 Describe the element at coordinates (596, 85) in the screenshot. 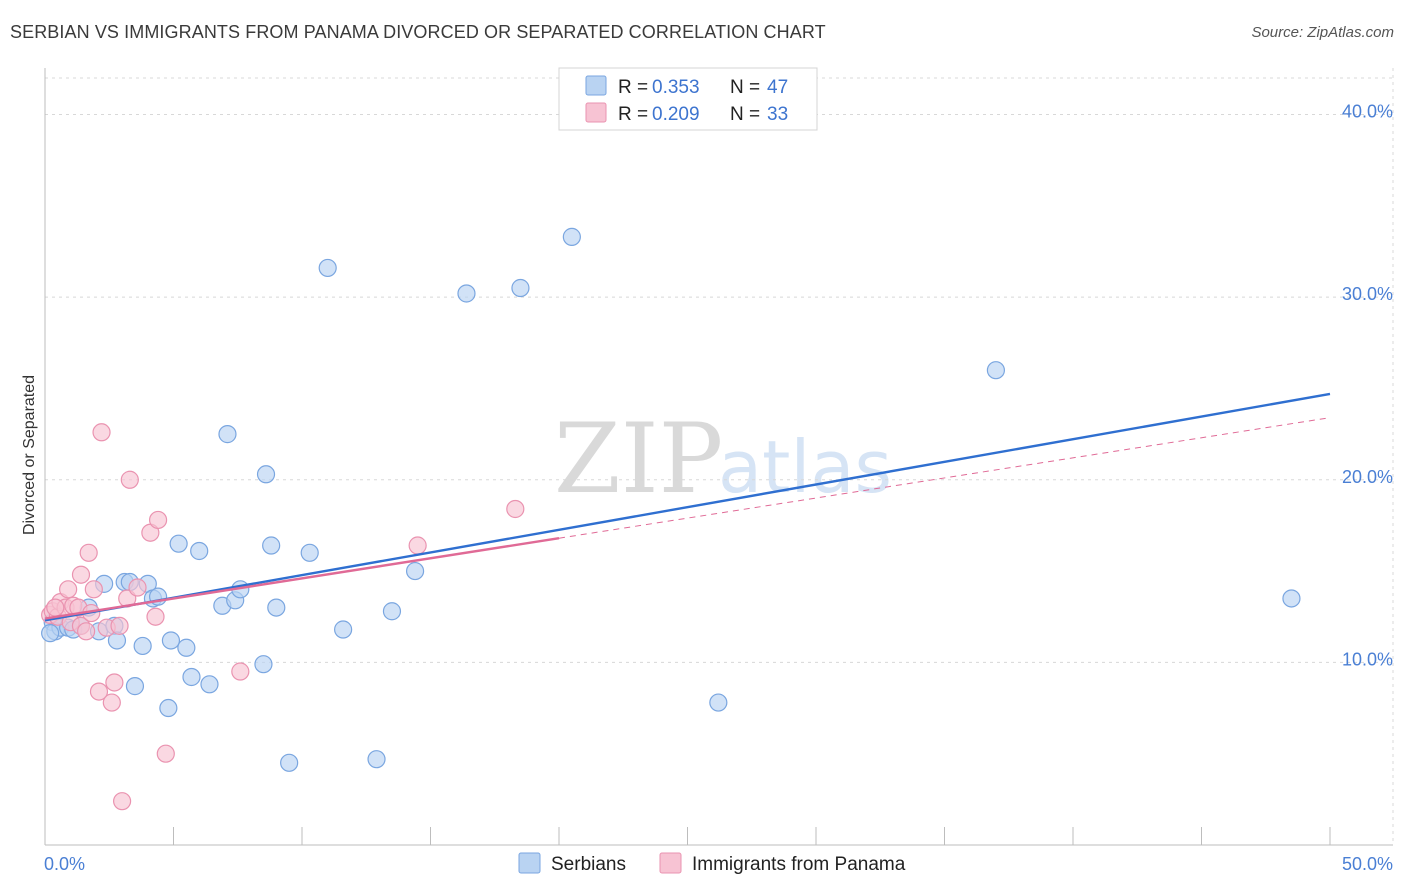

I see `legend-serbians-swatch` at that location.